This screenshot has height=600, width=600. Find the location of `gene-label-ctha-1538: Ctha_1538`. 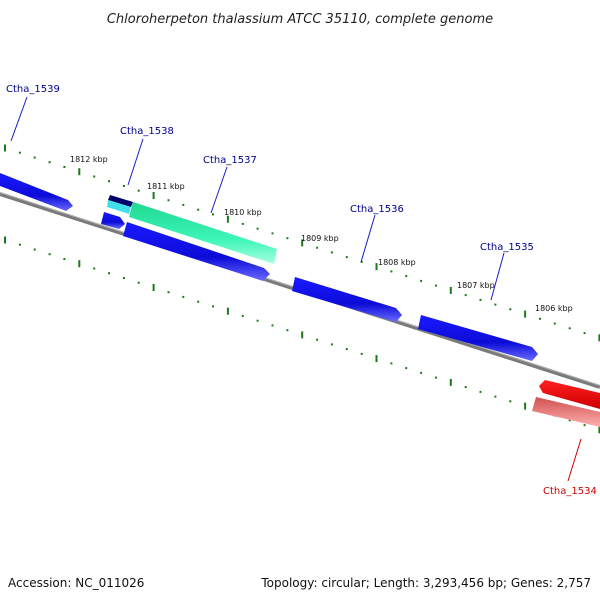

gene-label-ctha-1538: Ctha_1538 is located at coordinates (147, 131).